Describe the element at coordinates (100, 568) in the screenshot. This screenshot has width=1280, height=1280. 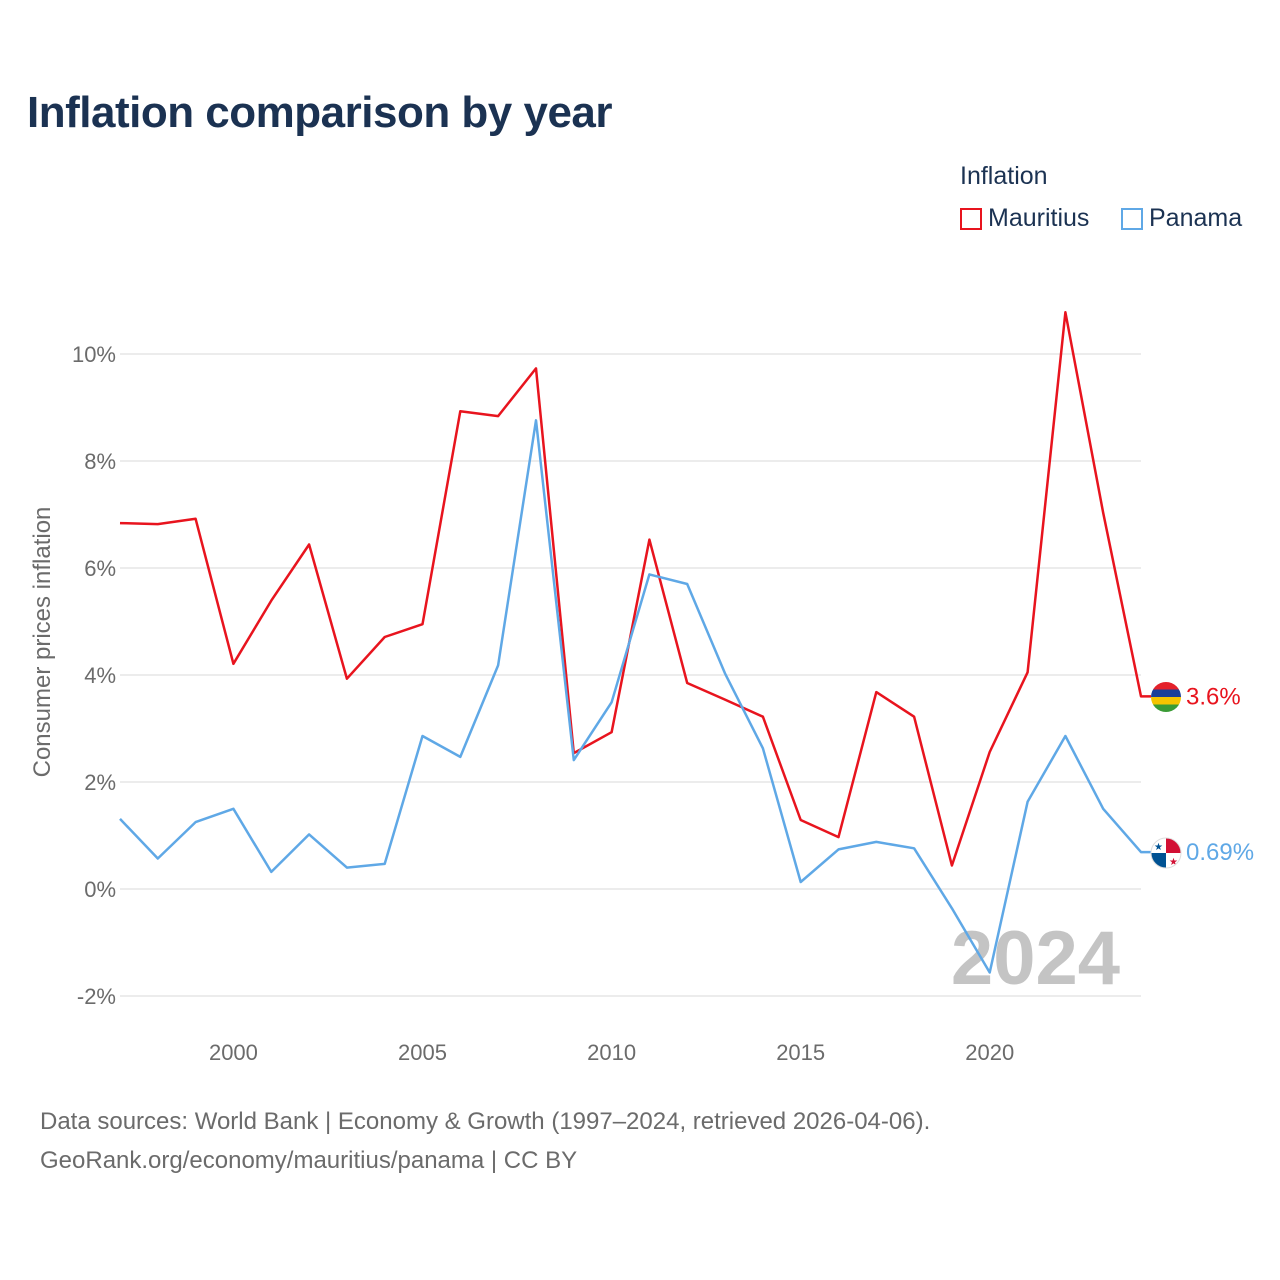
I see `y-tick-label: 6%` at that location.